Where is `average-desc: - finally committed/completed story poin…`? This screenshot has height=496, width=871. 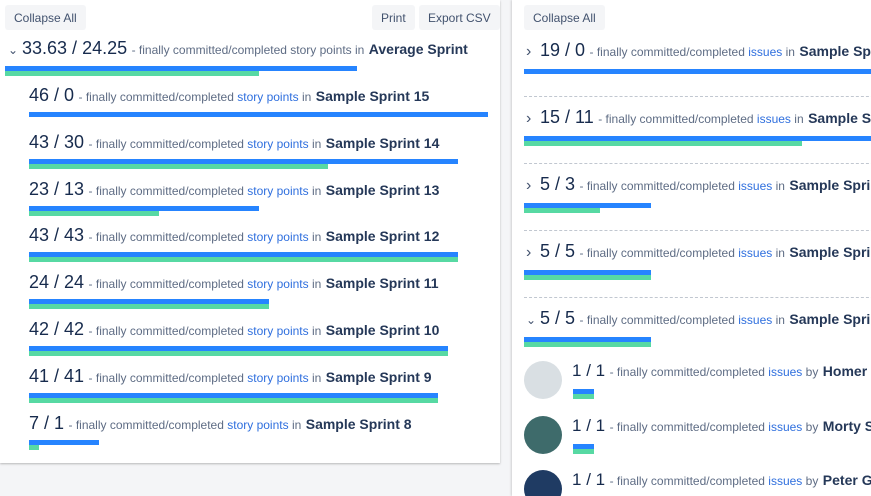
average-desc: - finally committed/completed story poin… is located at coordinates (248, 50).